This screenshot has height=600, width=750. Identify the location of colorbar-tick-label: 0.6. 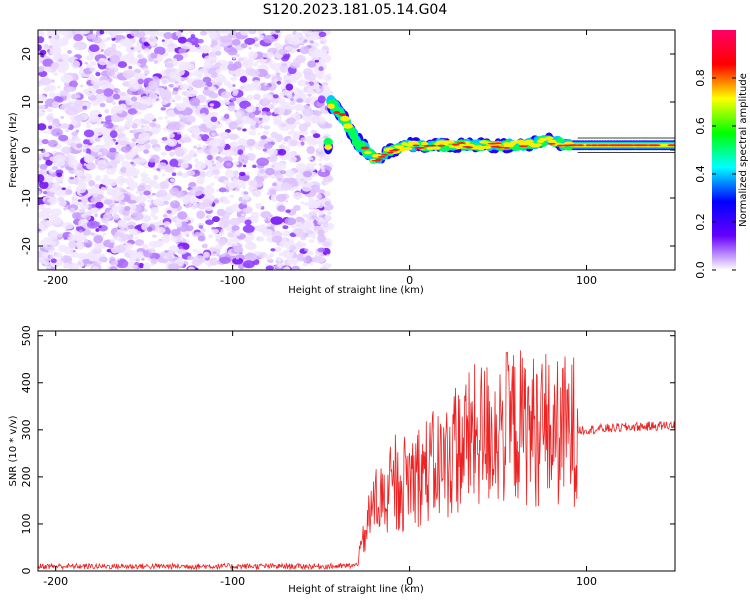
(700, 126).